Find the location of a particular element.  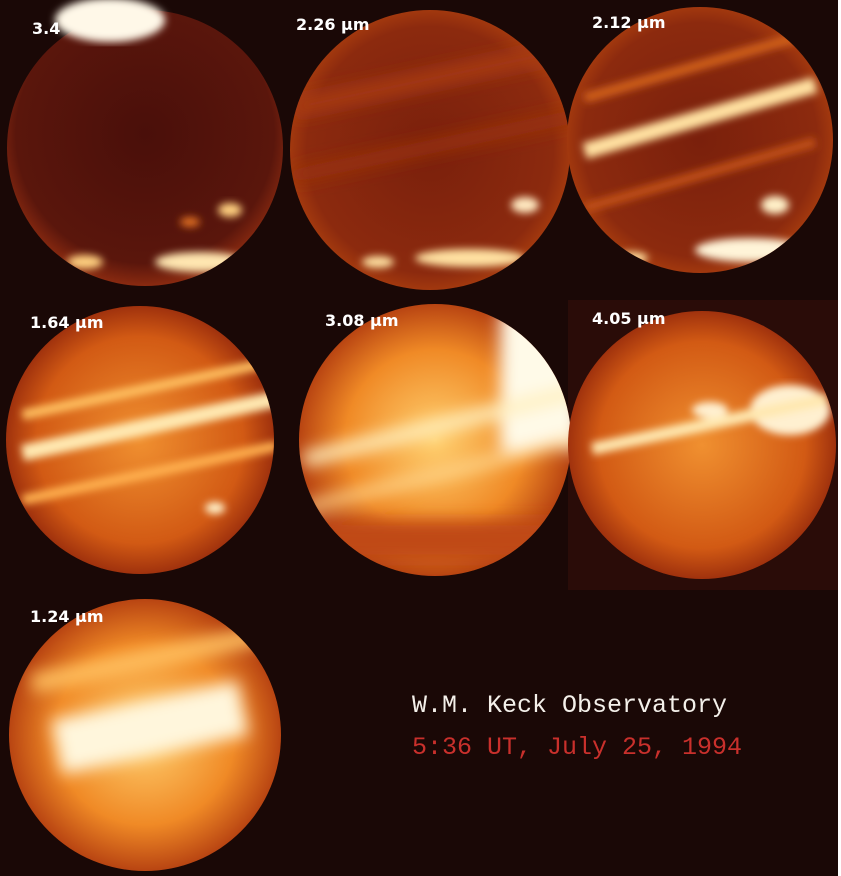

panel-label: 1.64 µm is located at coordinates (67, 322).